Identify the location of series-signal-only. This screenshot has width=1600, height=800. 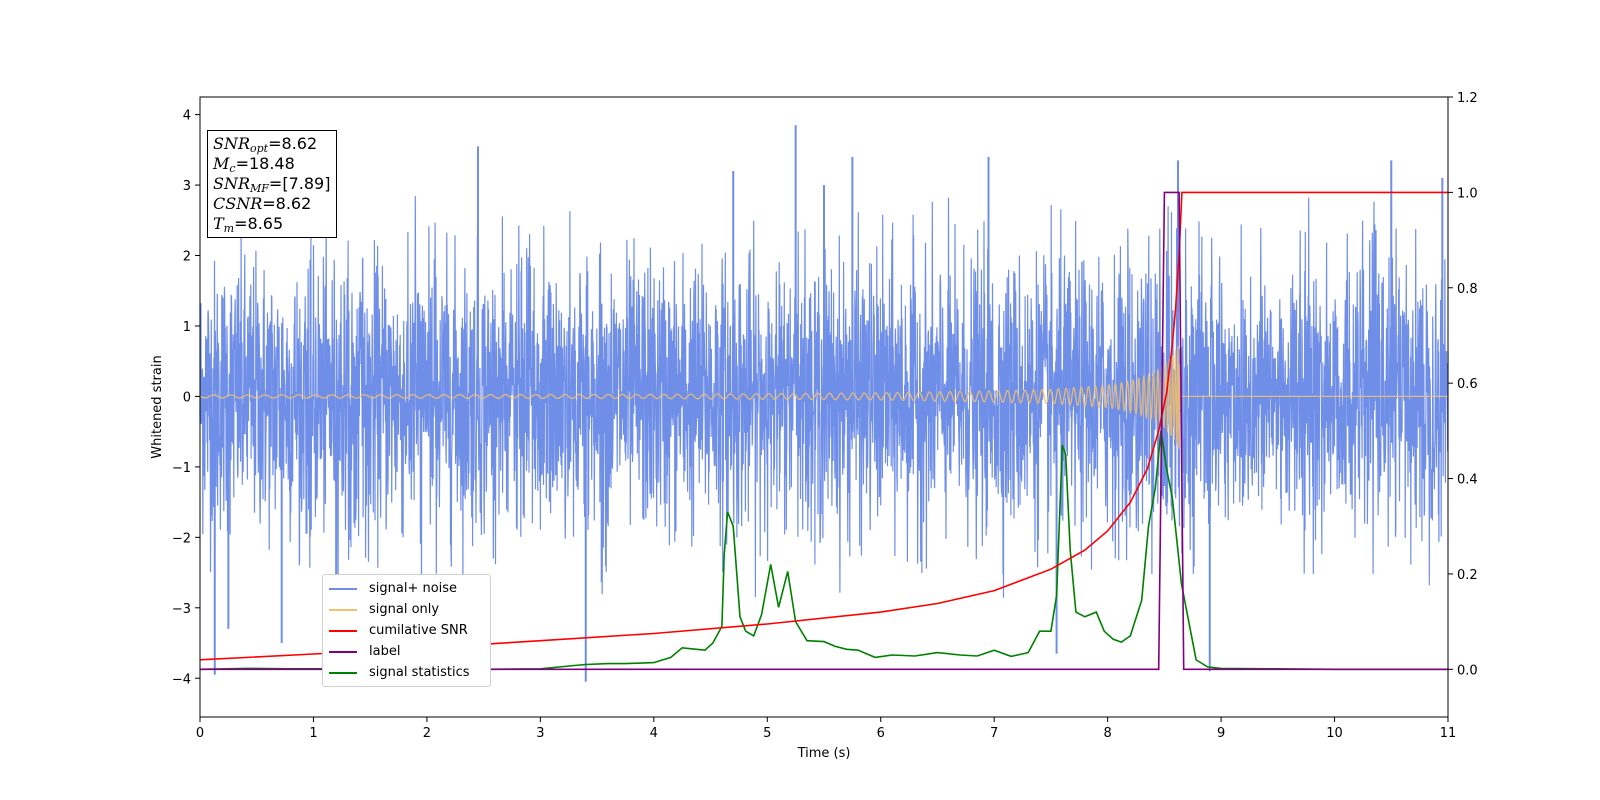
(823, 398).